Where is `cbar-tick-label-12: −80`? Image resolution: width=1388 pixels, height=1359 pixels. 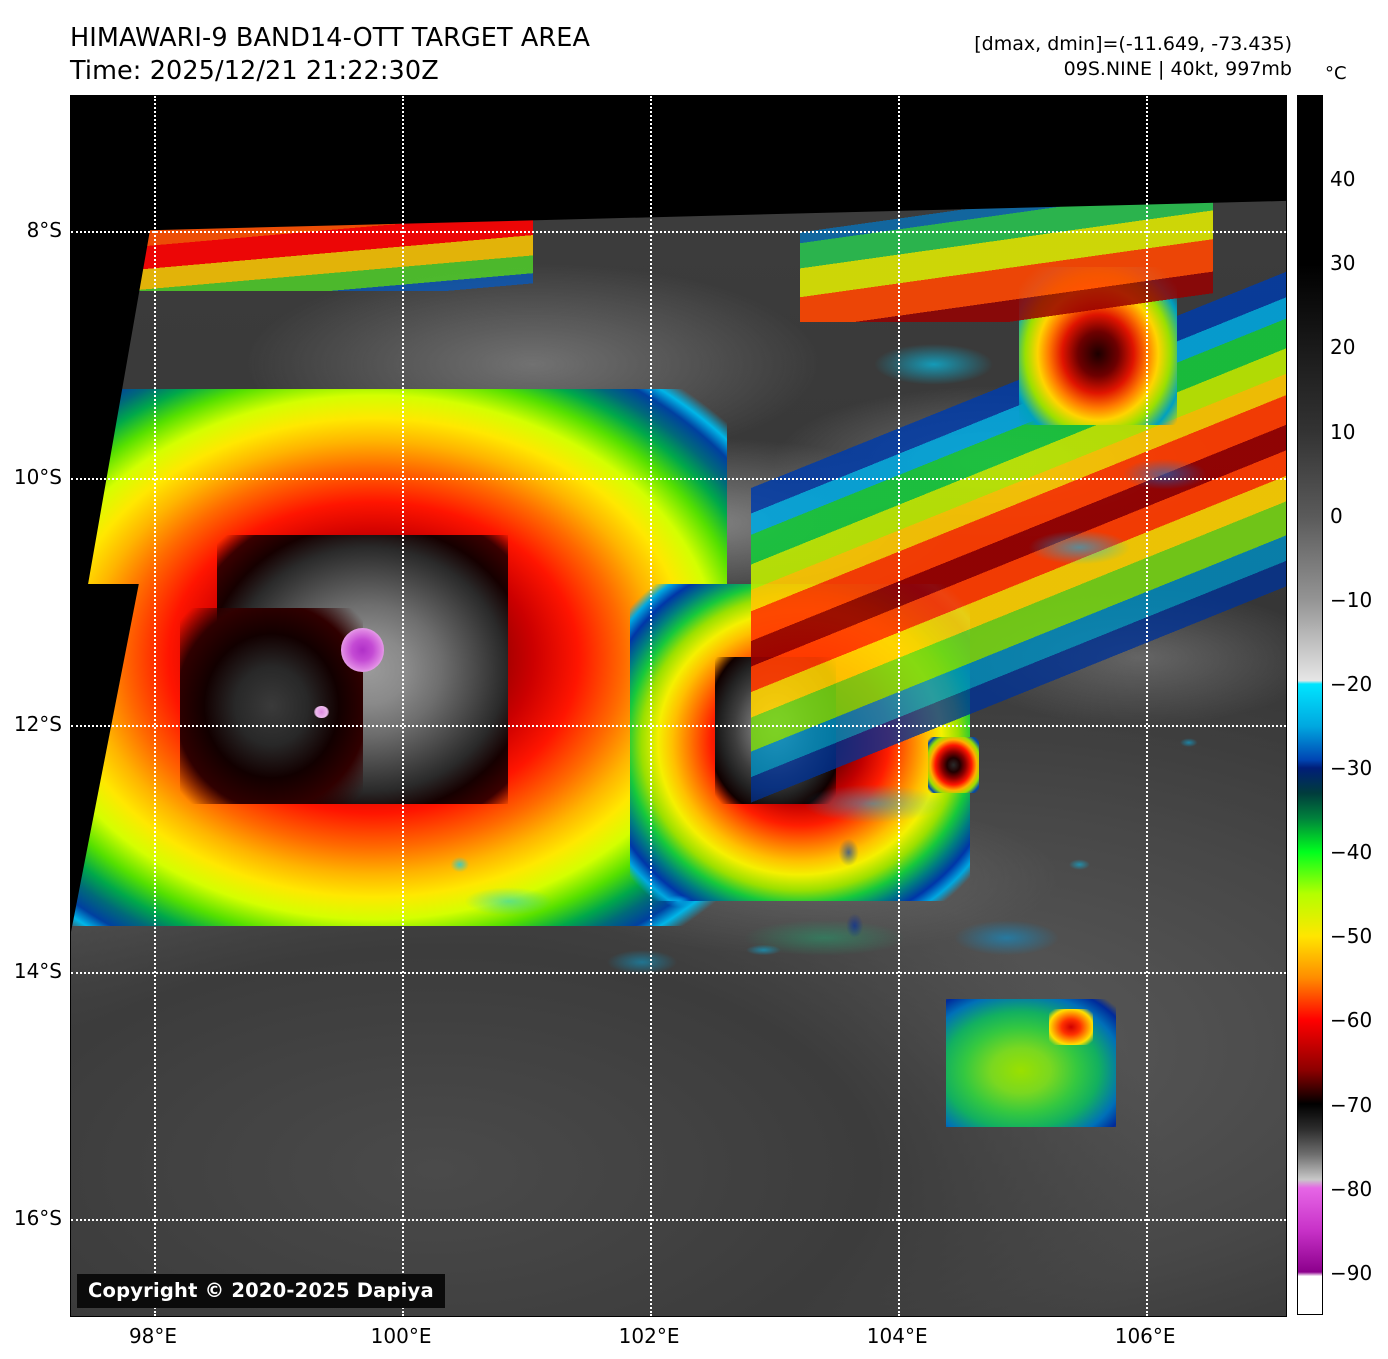 cbar-tick-label-12: −80 is located at coordinates (1351, 1188).